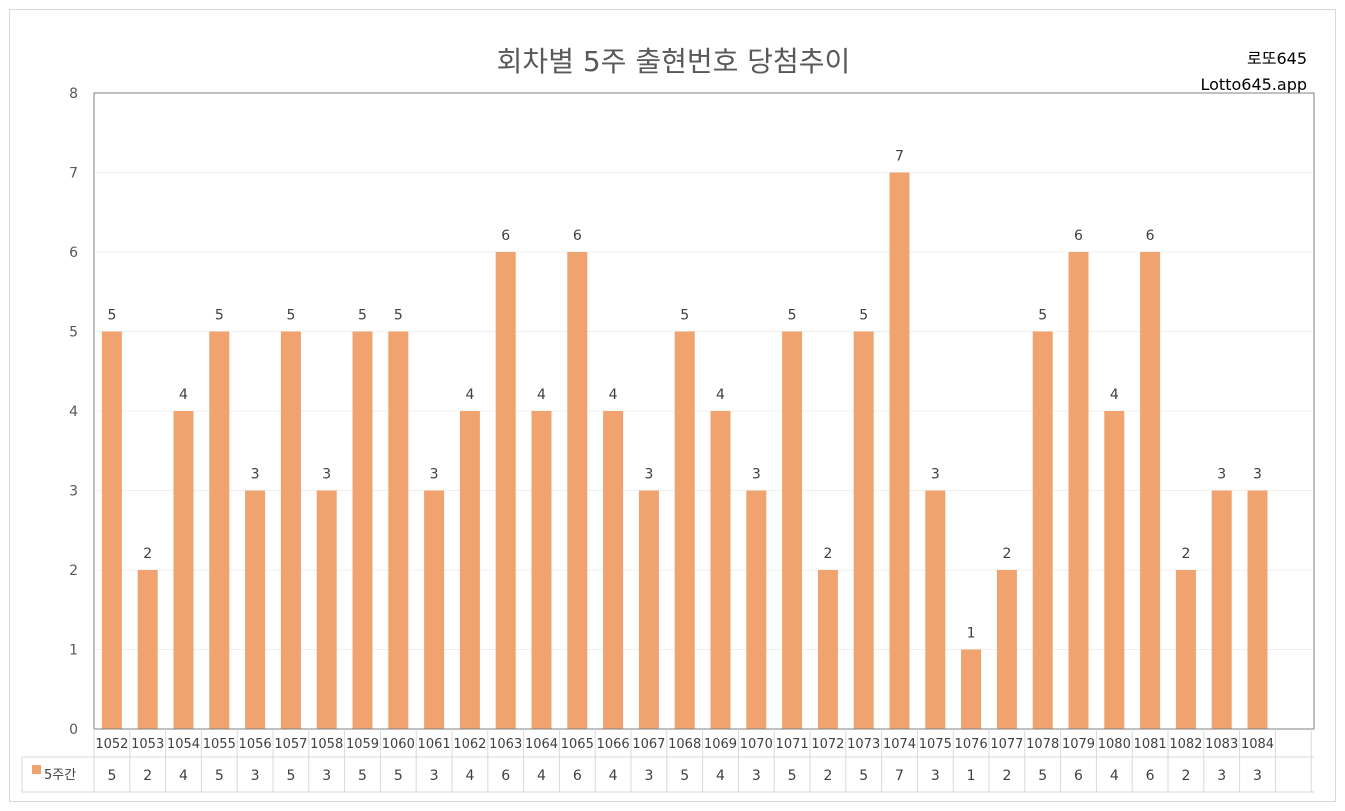 The image size is (1345, 811). Describe the element at coordinates (613, 744) in the screenshot. I see `x-tick-label: 1066` at that location.